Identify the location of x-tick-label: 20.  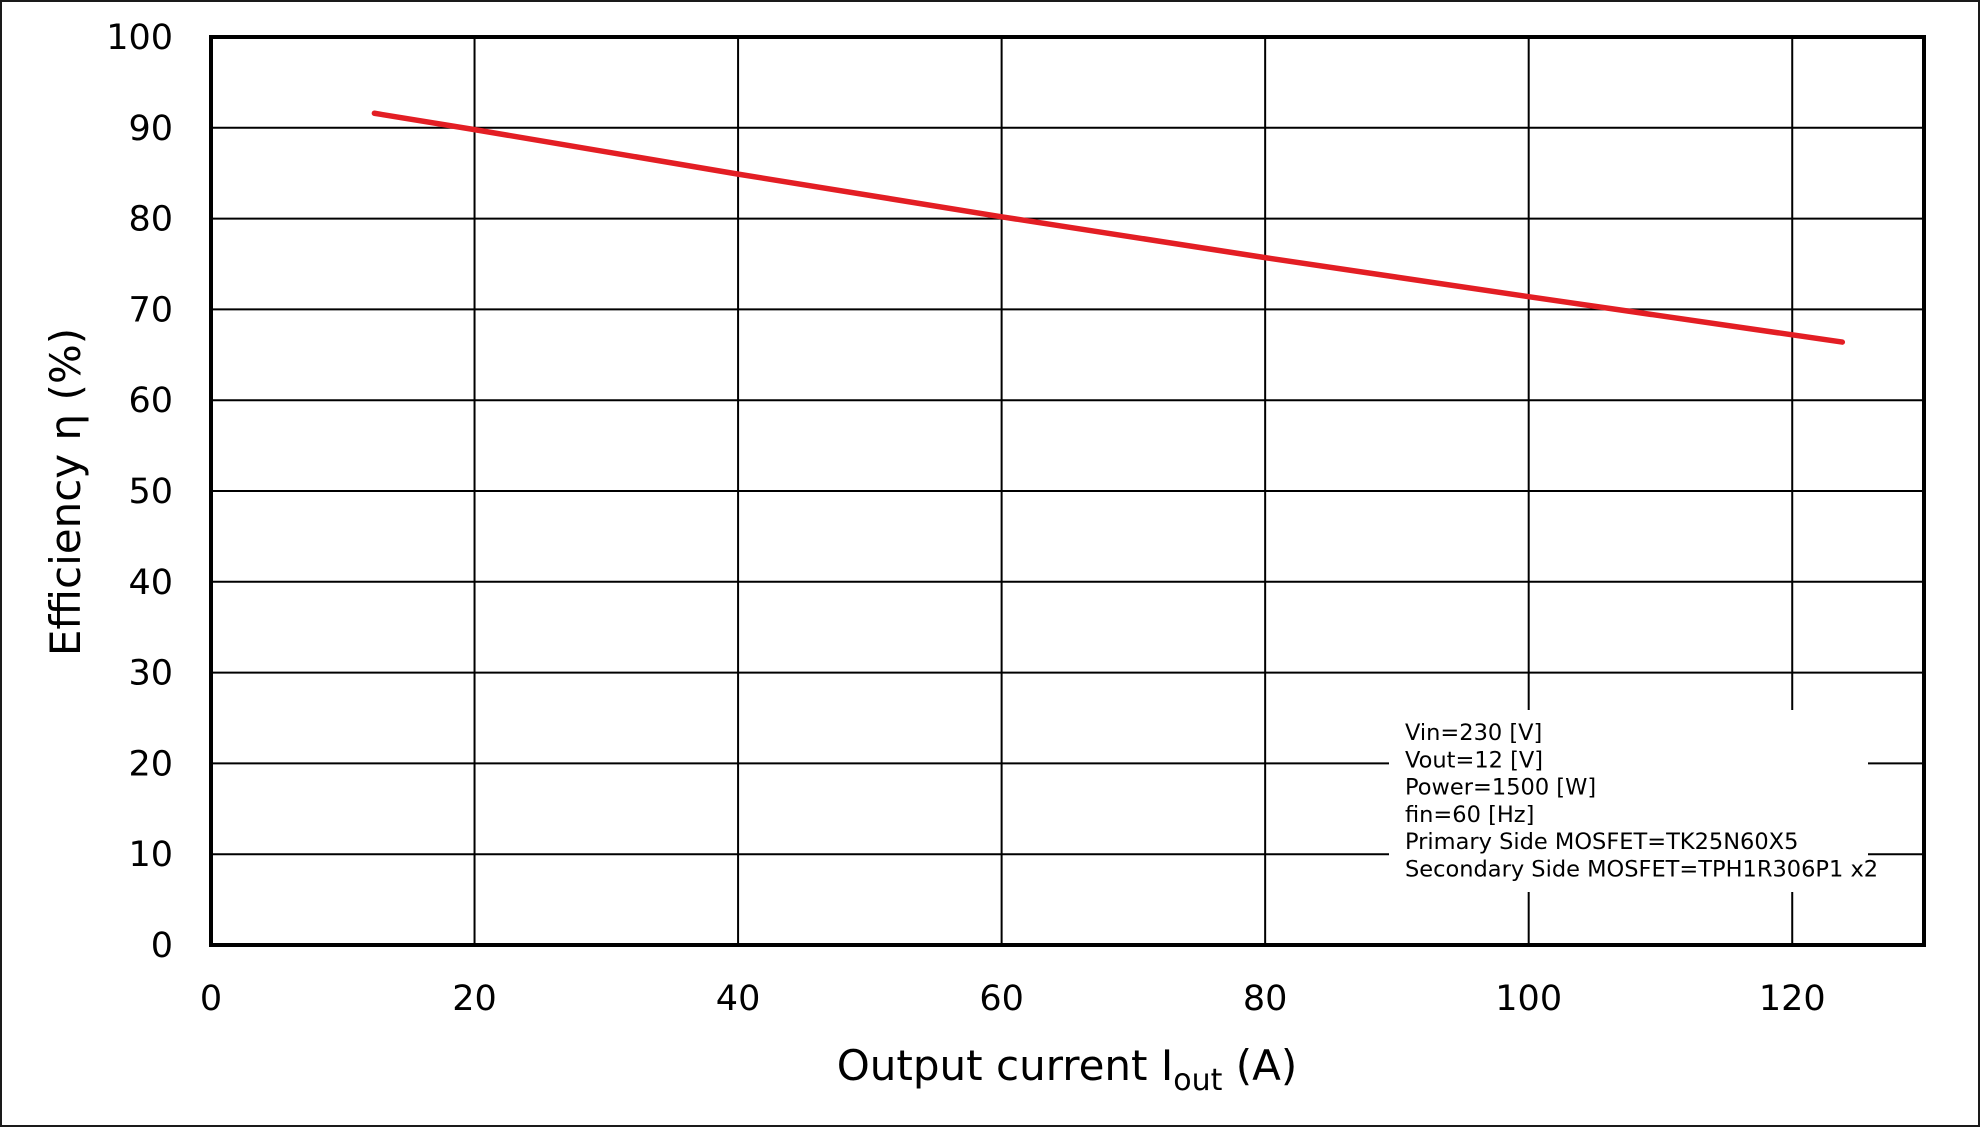
(474, 999).